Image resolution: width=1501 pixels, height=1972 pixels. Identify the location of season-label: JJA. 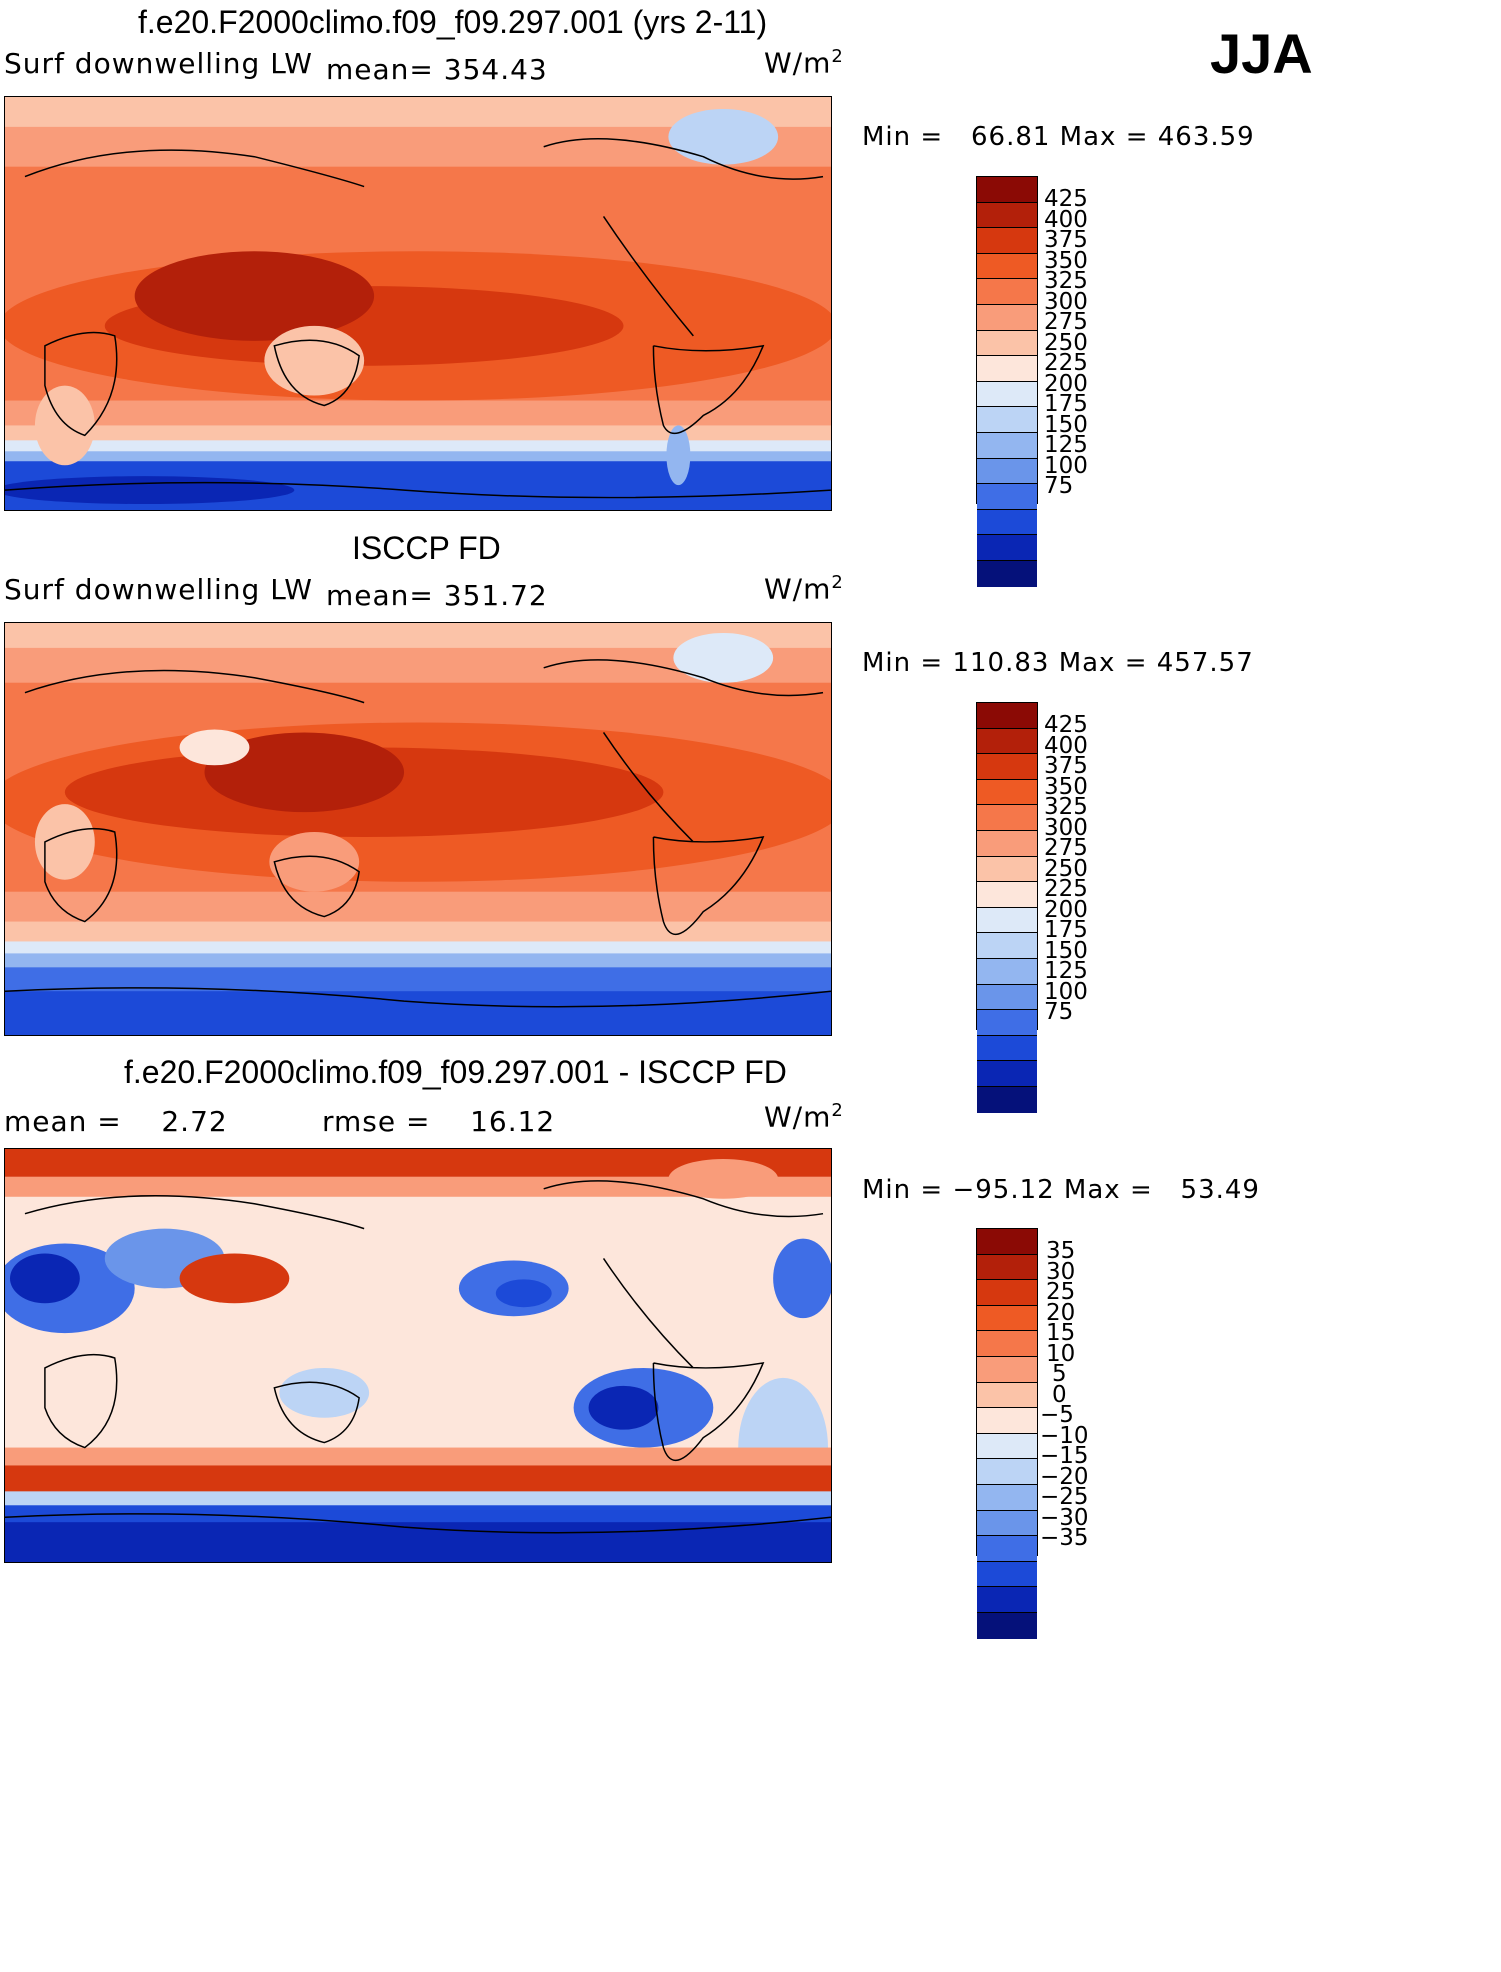
(1261, 53).